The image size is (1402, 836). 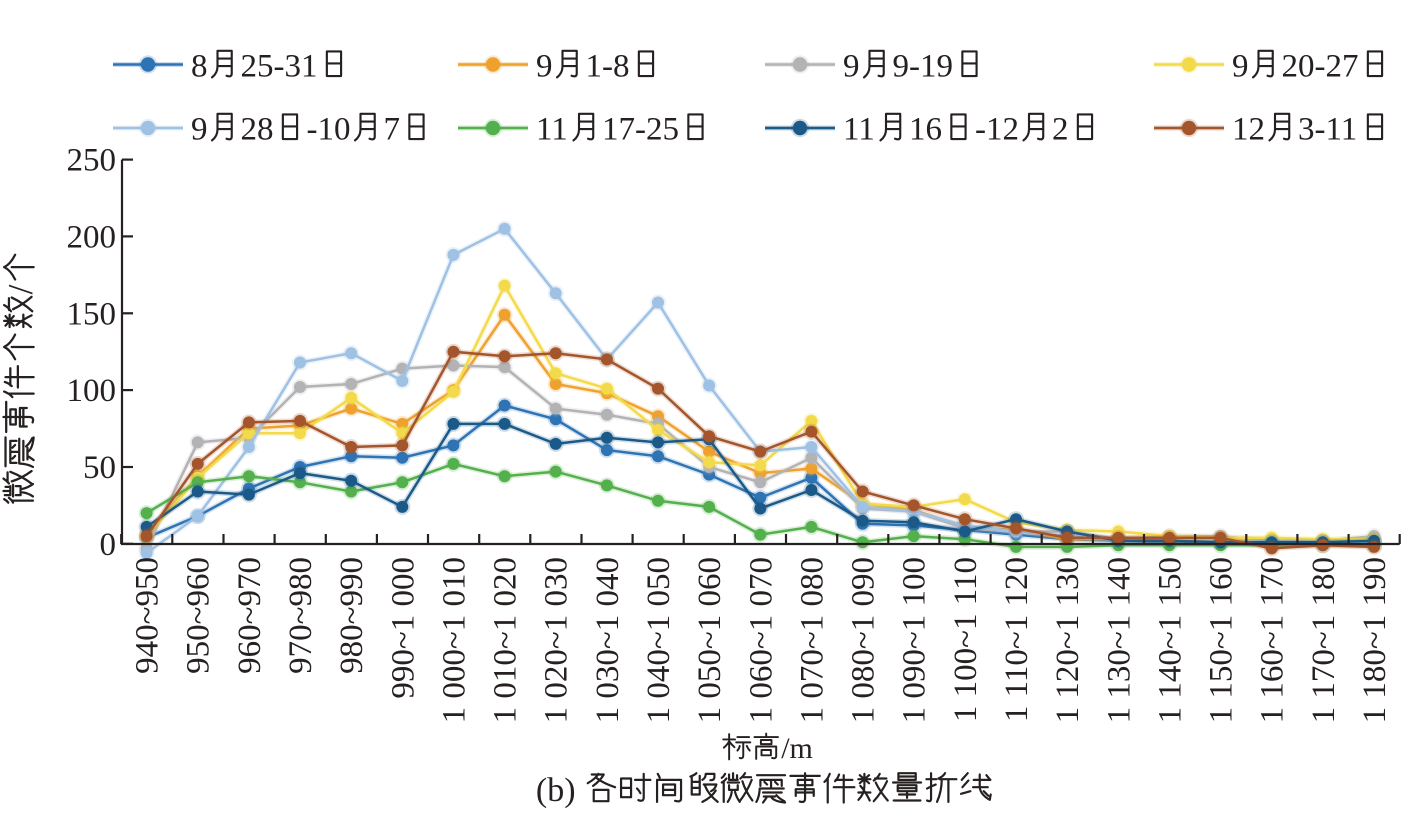 I want to click on svg-text: 1 080~1 090, so click(x=864, y=640).